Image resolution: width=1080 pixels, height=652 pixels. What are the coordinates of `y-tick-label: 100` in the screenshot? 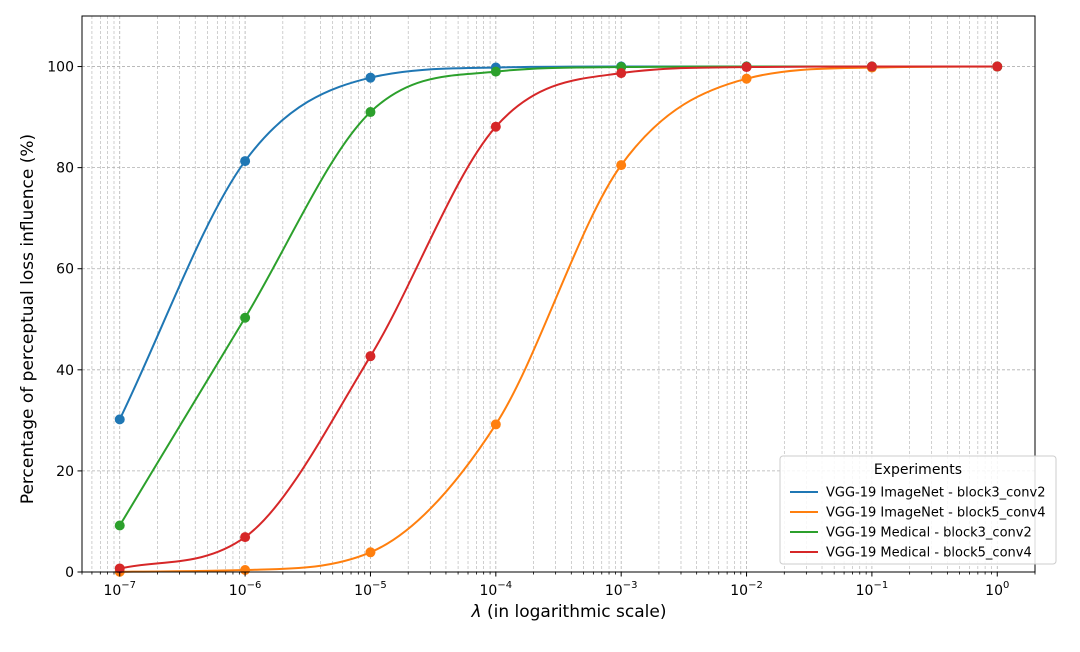 It's located at (60, 68).